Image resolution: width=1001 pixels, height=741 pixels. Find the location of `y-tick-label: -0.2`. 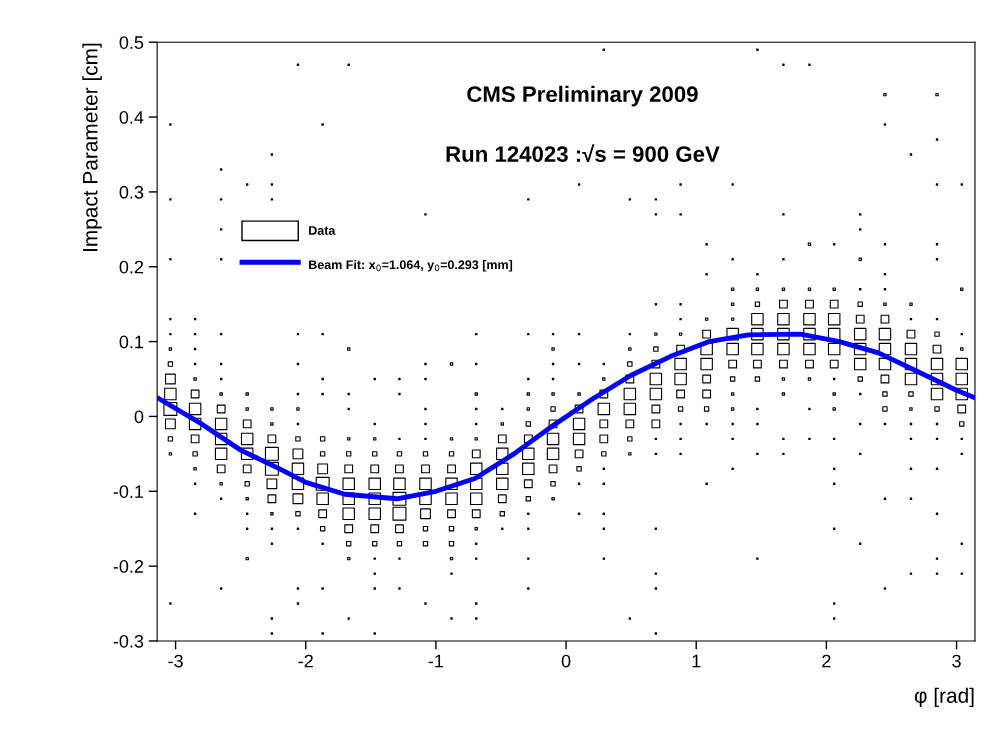

y-tick-label: -0.2 is located at coordinates (128, 566).